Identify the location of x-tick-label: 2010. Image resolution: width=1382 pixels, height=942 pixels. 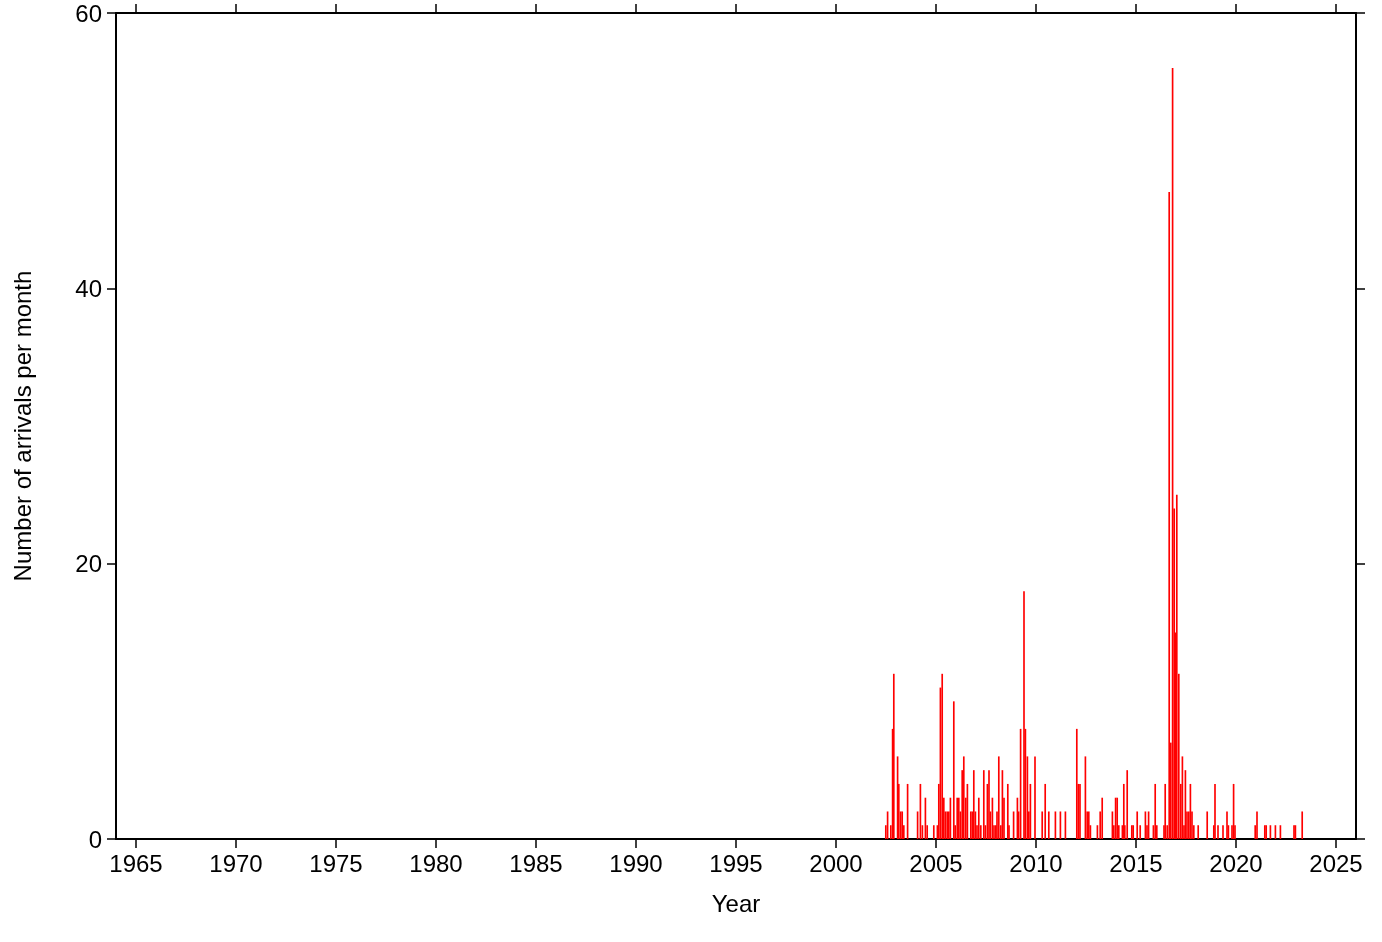
(1036, 863).